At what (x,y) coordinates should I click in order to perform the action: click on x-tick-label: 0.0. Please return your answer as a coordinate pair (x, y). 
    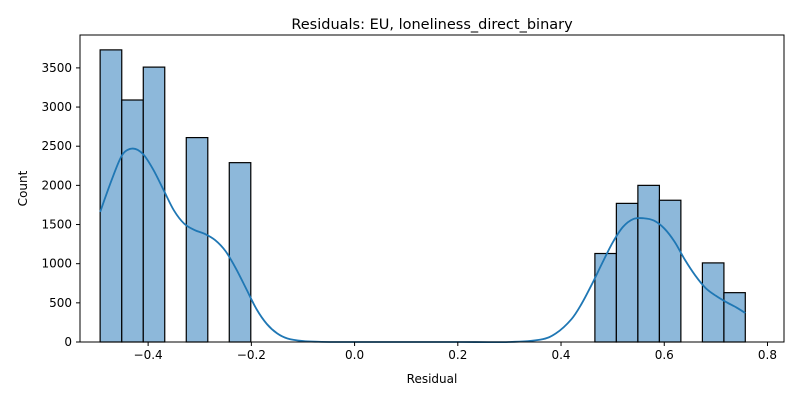
    Looking at the image, I should click on (354, 355).